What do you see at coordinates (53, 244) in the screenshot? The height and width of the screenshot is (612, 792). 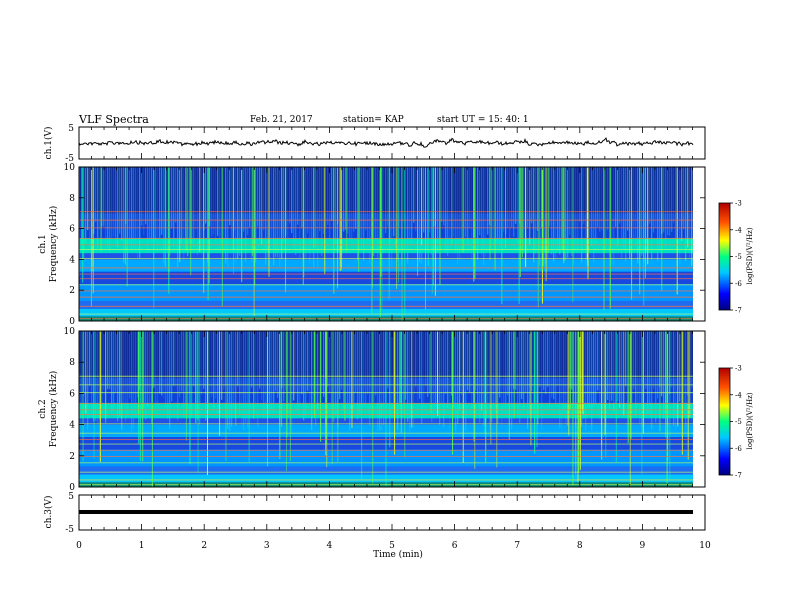 I see `ch1-spec-ylabel-line2: Frequency (kHz)` at bounding box center [53, 244].